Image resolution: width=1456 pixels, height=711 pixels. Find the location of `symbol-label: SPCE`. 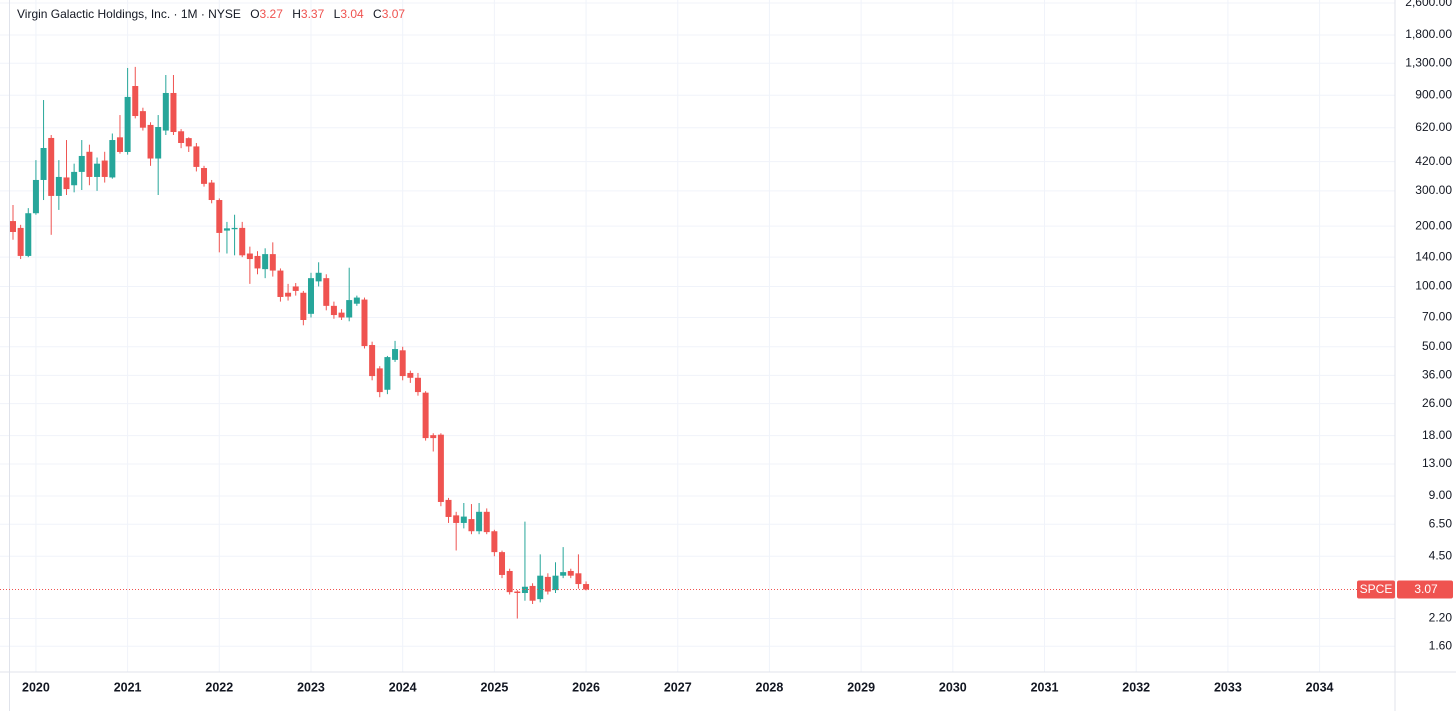

symbol-label: SPCE is located at coordinates (1376, 589).